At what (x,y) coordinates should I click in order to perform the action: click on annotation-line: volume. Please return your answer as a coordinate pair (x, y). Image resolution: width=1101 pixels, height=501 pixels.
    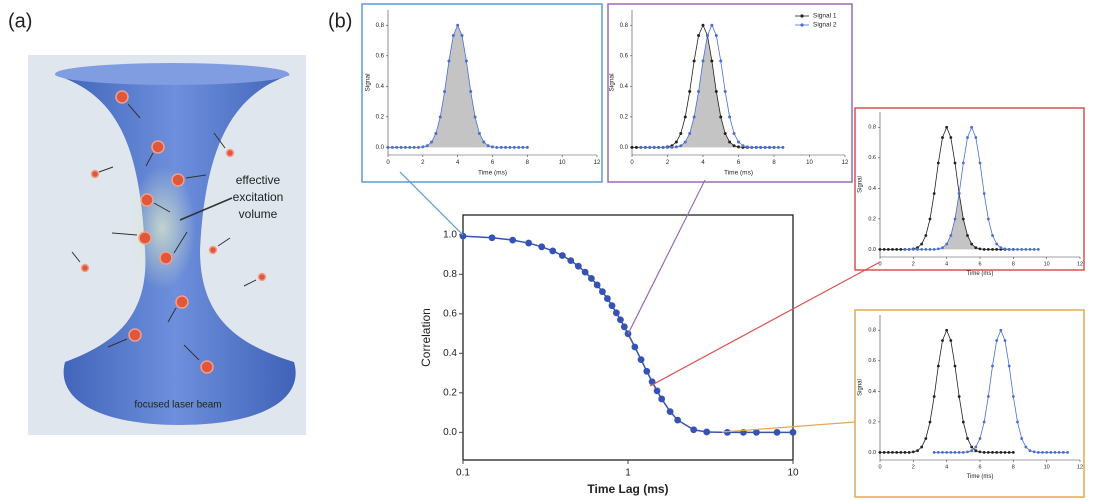
    Looking at the image, I should click on (258, 214).